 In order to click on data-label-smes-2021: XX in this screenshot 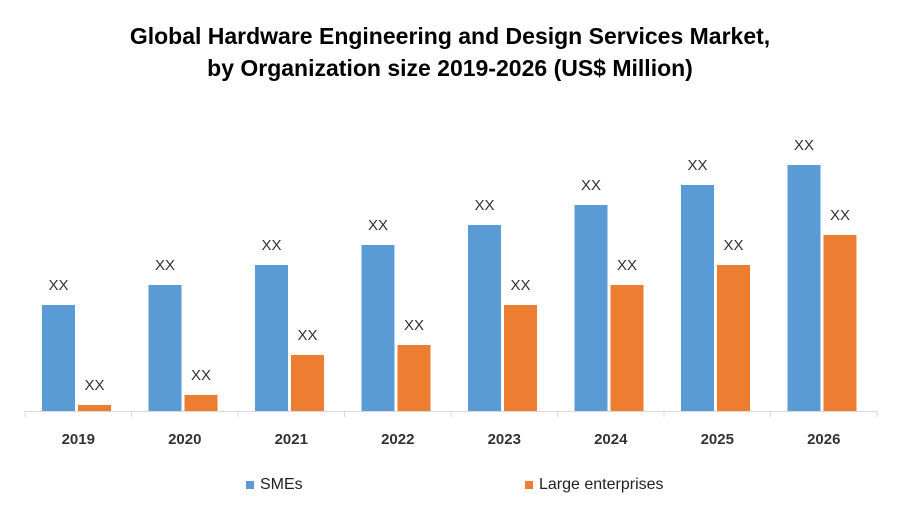, I will do `click(271, 245)`.